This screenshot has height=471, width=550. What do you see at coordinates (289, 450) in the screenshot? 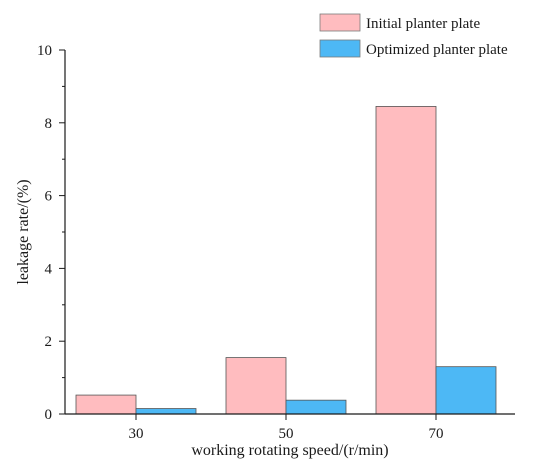
I see `x-axis-label: working rotating speed/(r/min)` at bounding box center [289, 450].